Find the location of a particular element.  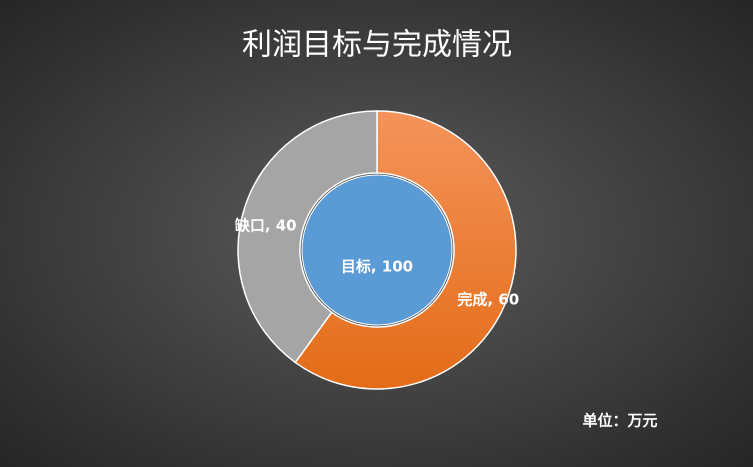

center-circle is located at coordinates (377, 250).